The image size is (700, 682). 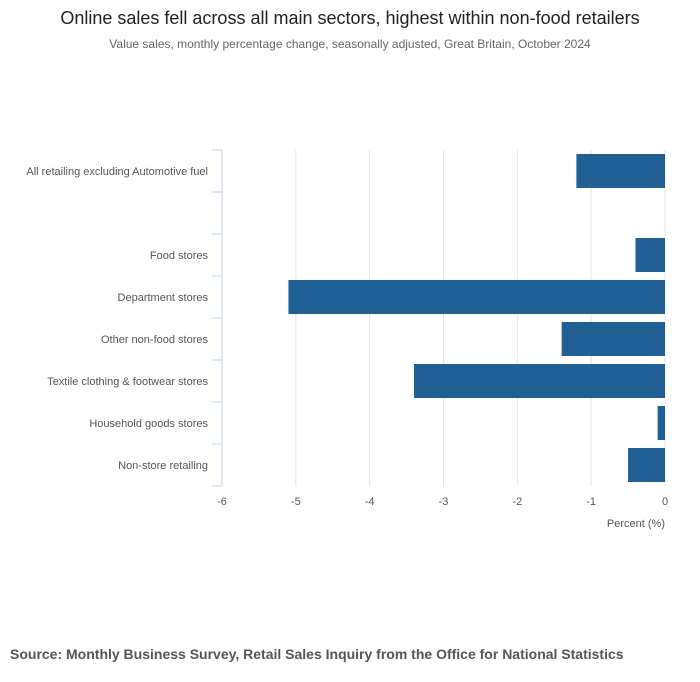 I want to click on category-label: Other non-food stores, so click(x=155, y=340).